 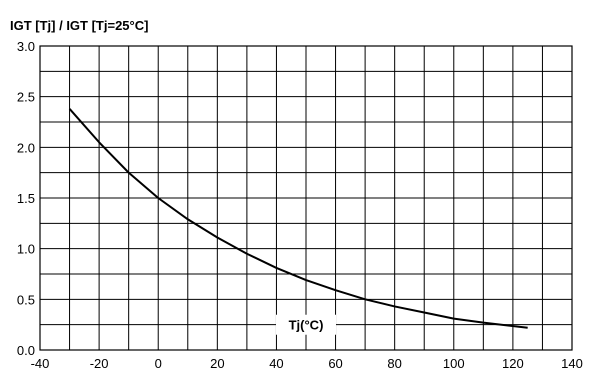 What do you see at coordinates (572, 363) in the screenshot?
I see `x-tick-label: 140` at bounding box center [572, 363].